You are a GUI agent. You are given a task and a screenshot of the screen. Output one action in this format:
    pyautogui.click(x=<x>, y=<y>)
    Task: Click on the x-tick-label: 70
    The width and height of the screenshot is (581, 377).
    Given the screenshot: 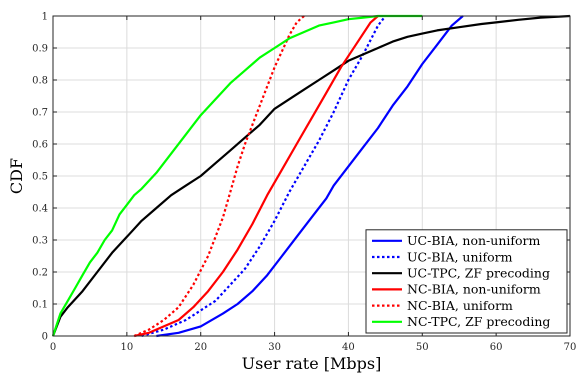 What is the action you would take?
    pyautogui.click(x=570, y=347)
    